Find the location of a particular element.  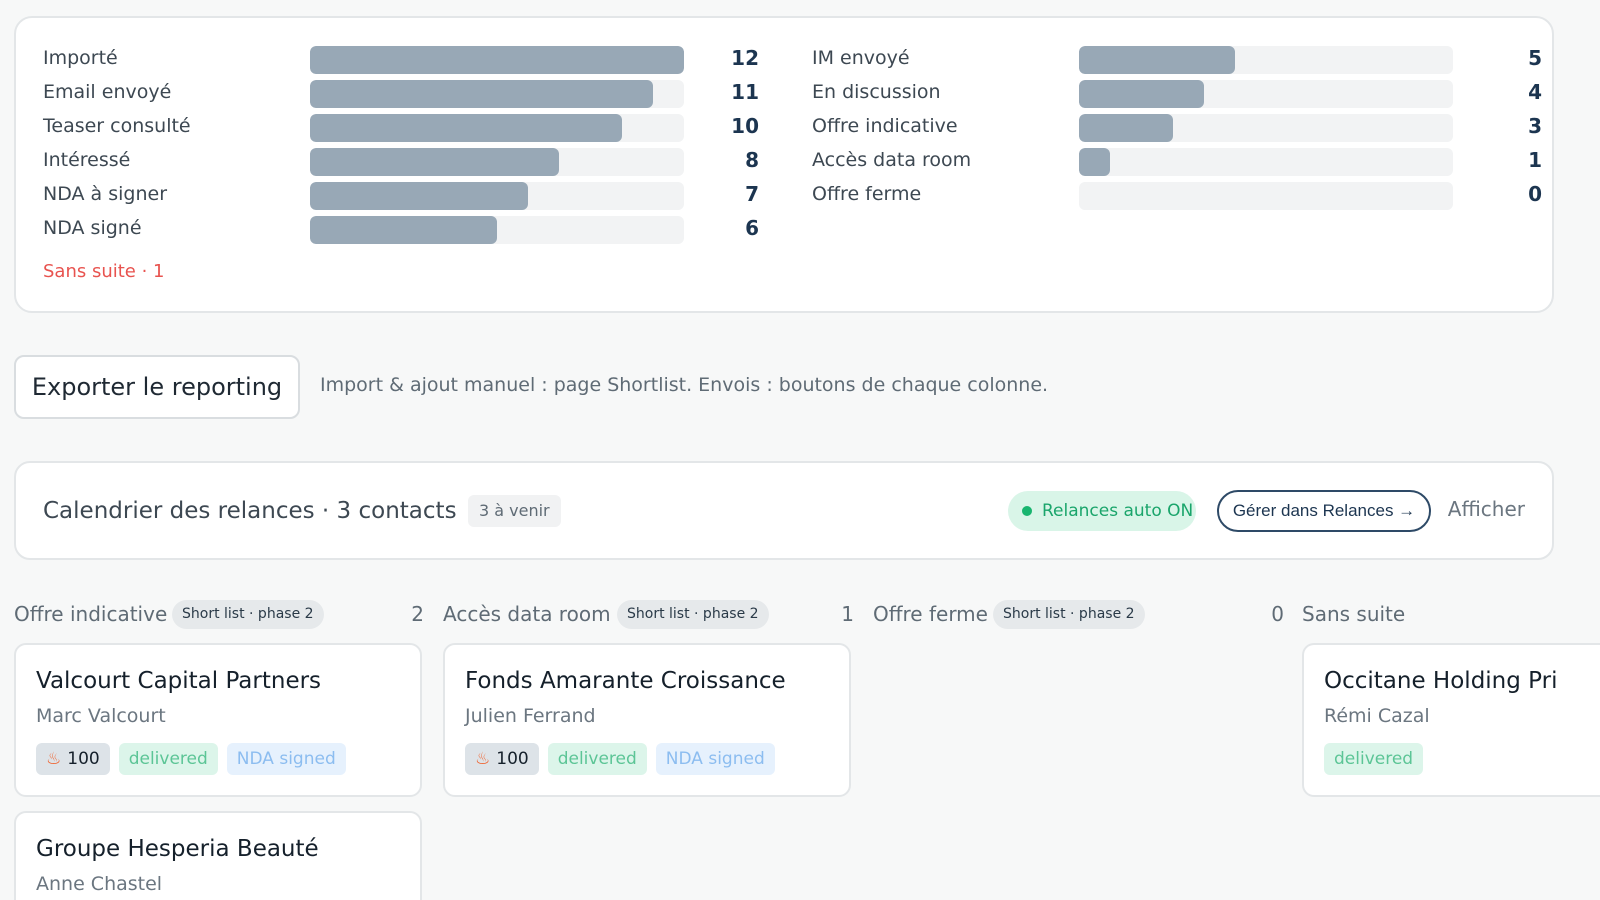

funnel-label: Accès data room is located at coordinates (892, 160).